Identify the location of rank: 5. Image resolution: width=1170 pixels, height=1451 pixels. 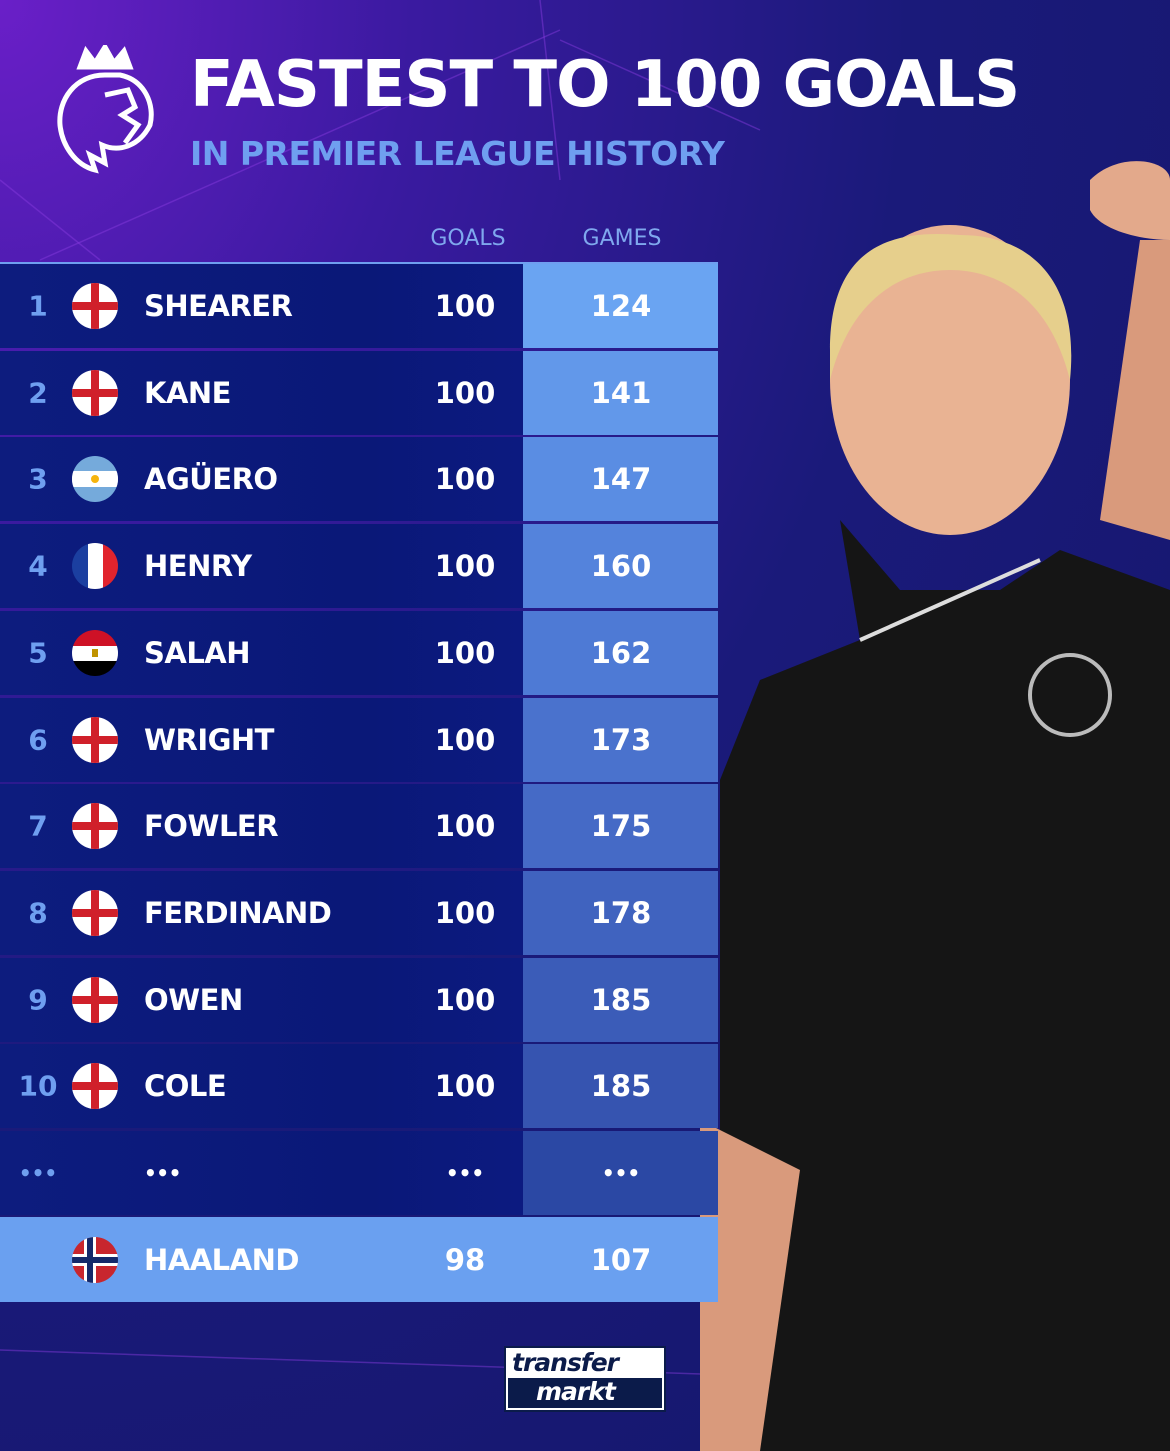
(38, 653).